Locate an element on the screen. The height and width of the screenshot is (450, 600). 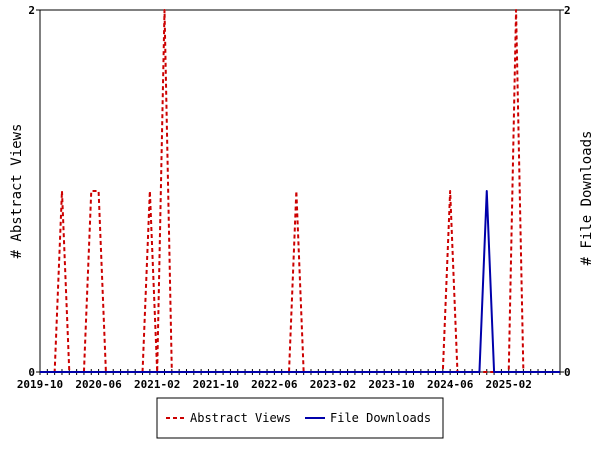
x-tick-label: 2023-10 is located at coordinates (391, 384).